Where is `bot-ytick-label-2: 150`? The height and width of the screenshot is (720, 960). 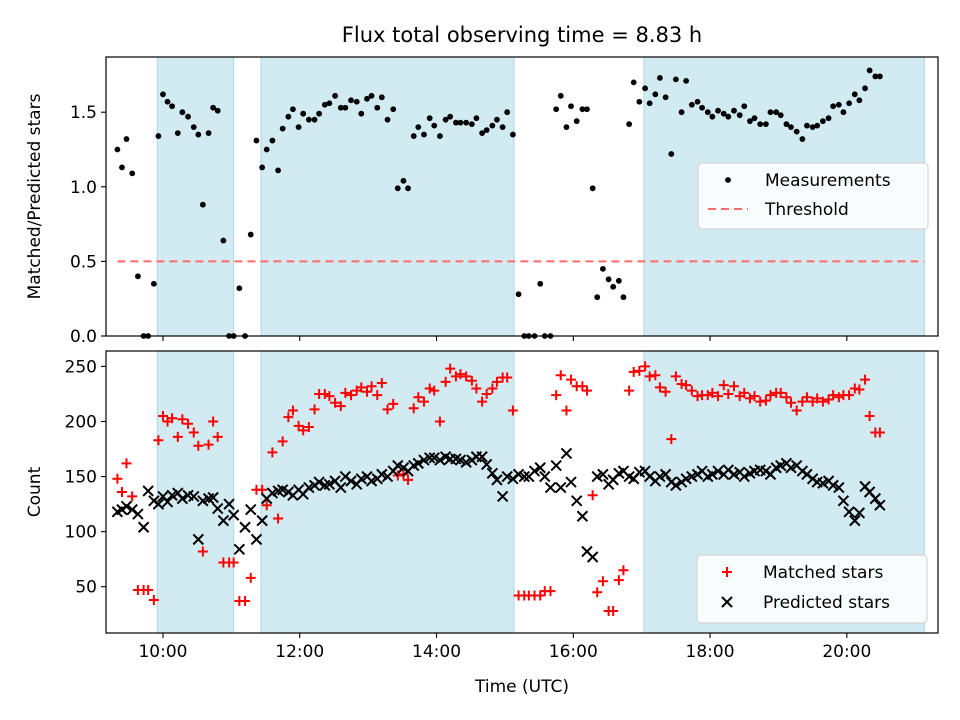
bot-ytick-label-2: 150 is located at coordinates (81, 478).